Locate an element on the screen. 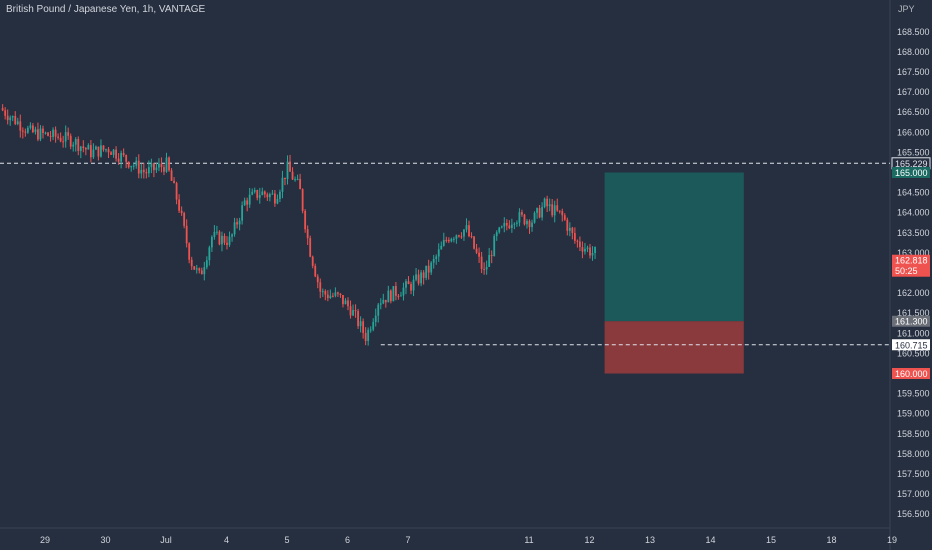 Image resolution: width=932 pixels, height=550 pixels. y-tick-label: 163.500 is located at coordinates (913, 233).